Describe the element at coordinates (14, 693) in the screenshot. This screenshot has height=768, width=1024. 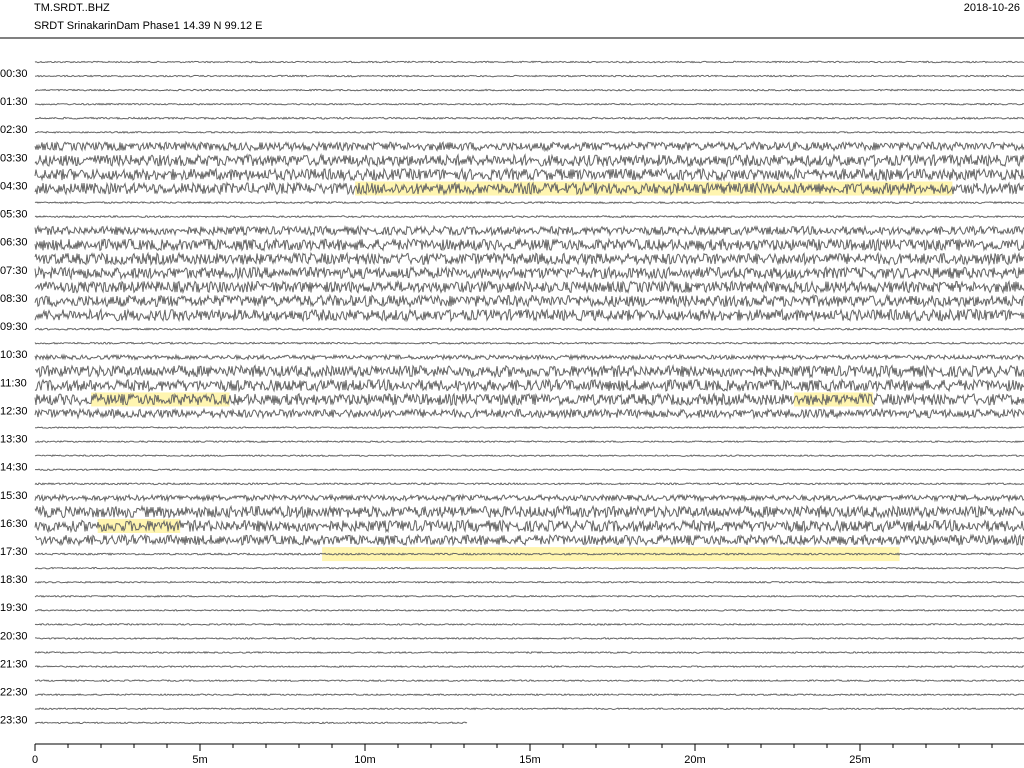
I see `row-label: 22:30` at that location.